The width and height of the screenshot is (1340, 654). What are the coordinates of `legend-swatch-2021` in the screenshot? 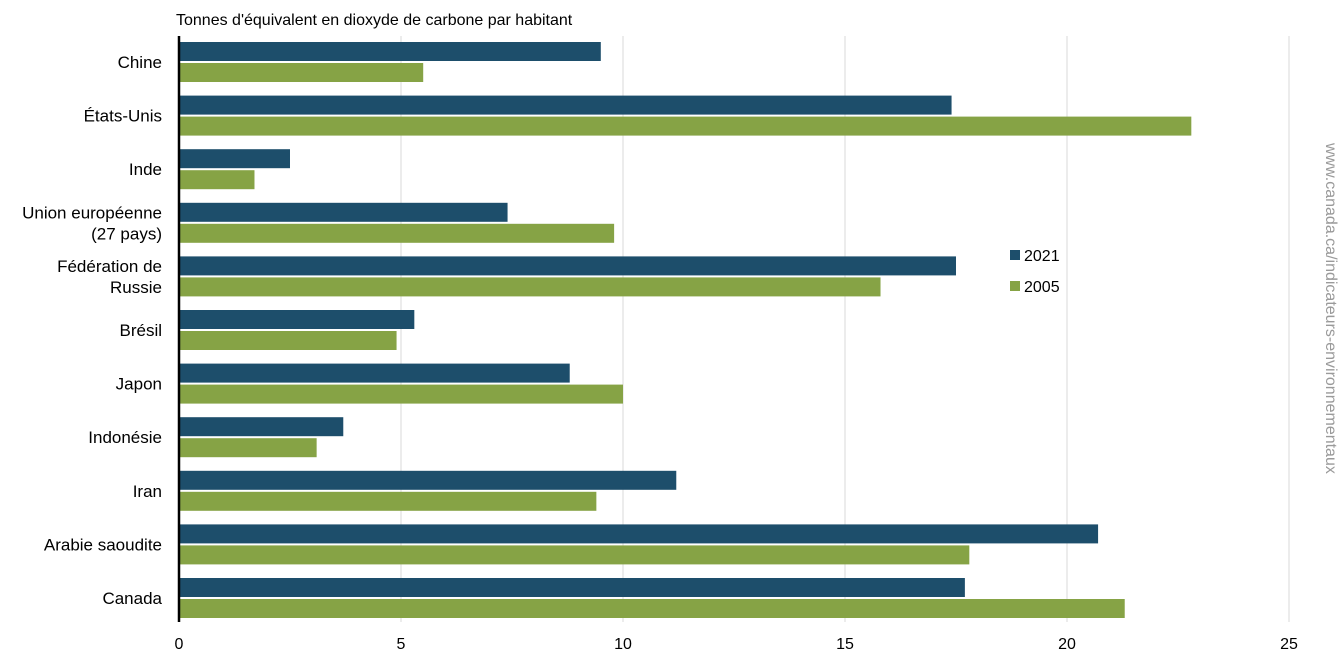 It's located at (1015, 255).